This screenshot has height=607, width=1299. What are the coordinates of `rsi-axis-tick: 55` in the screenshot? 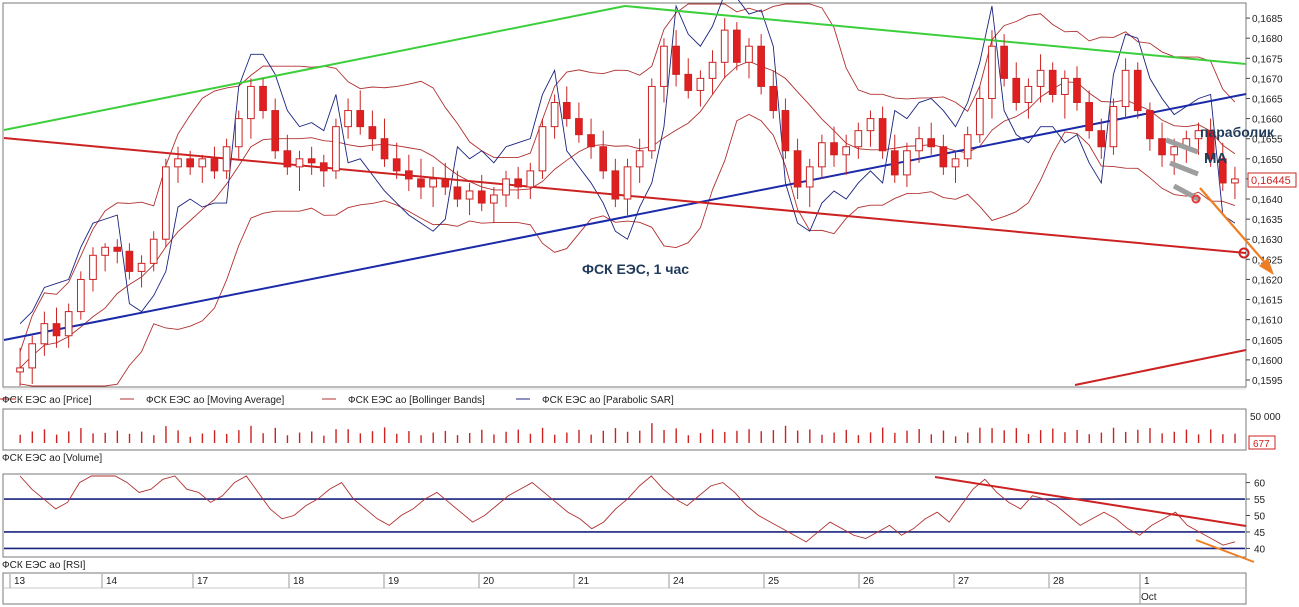 It's located at (1260, 500).